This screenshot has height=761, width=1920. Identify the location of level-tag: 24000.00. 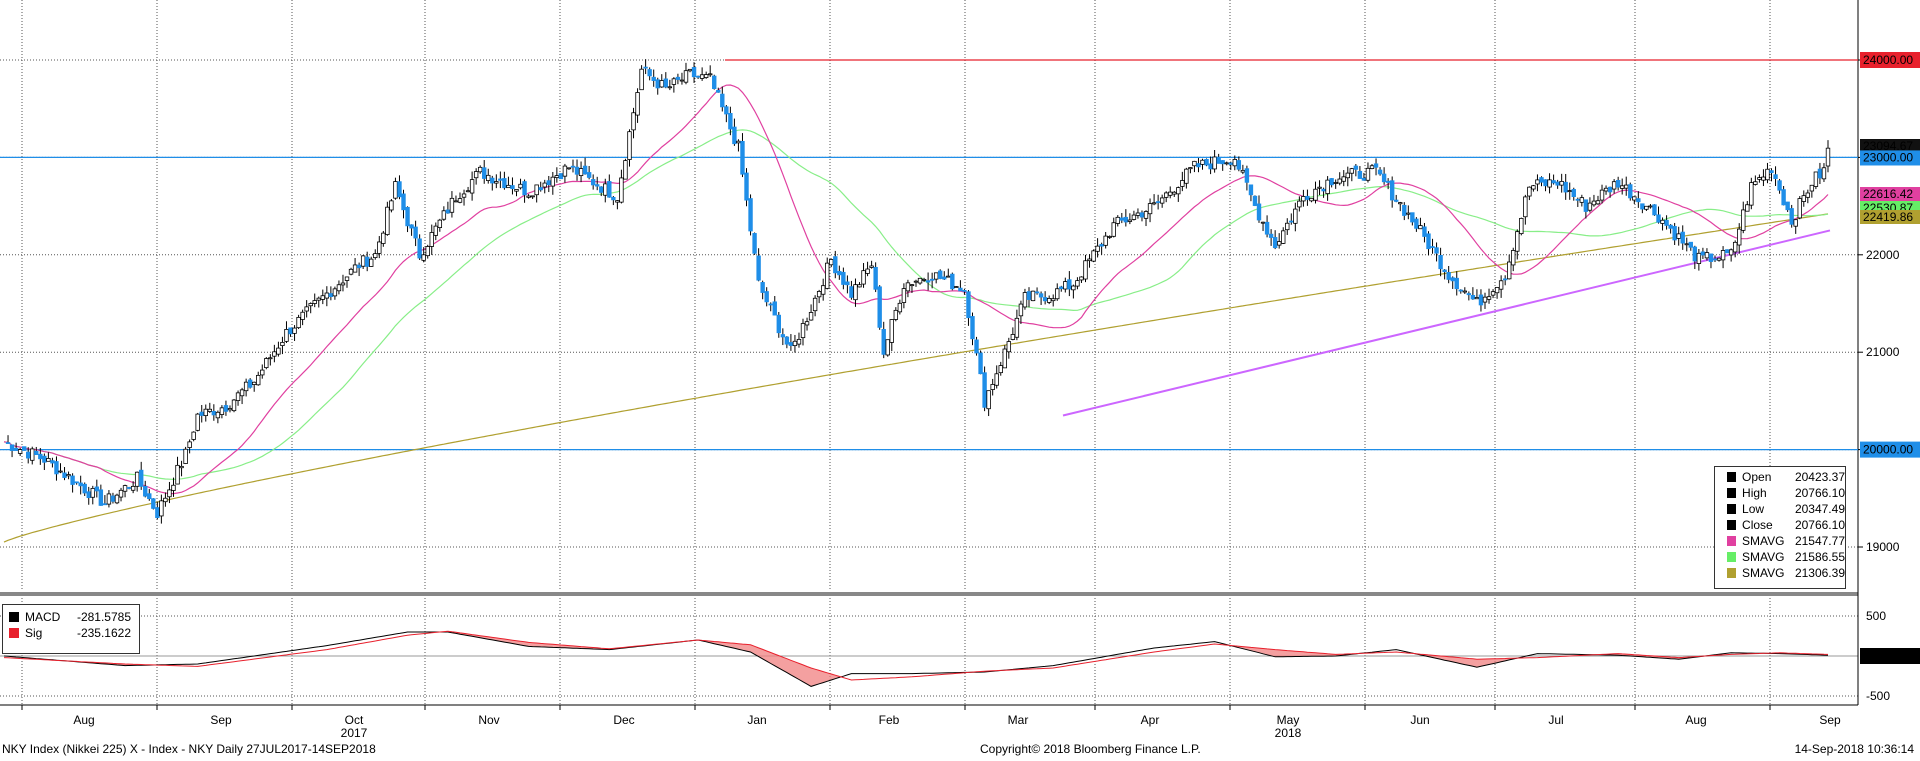
(1890, 60).